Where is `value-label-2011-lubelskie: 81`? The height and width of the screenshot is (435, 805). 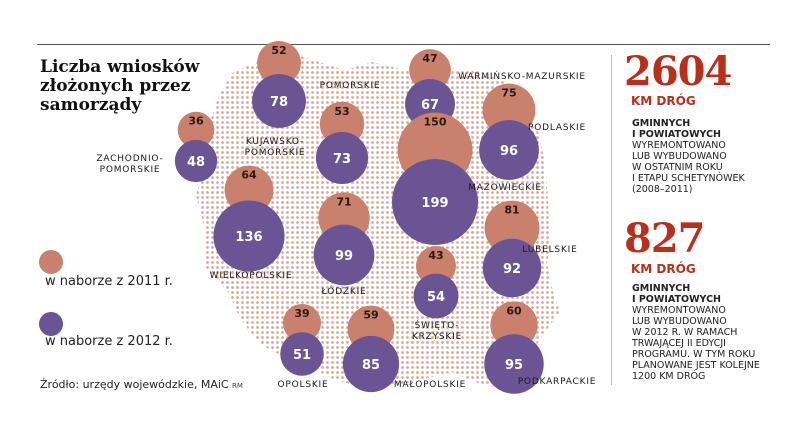 value-label-2011-lubelskie: 81 is located at coordinates (511, 210).